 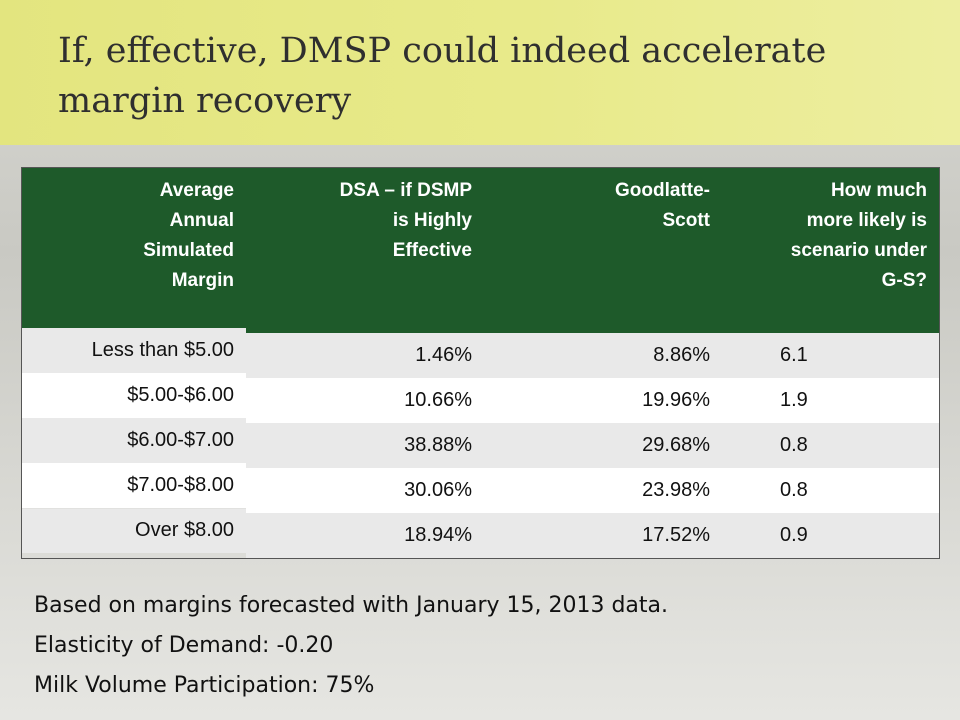 I want to click on note-line: Milk Volume Participation: 75%, so click(x=204, y=685).